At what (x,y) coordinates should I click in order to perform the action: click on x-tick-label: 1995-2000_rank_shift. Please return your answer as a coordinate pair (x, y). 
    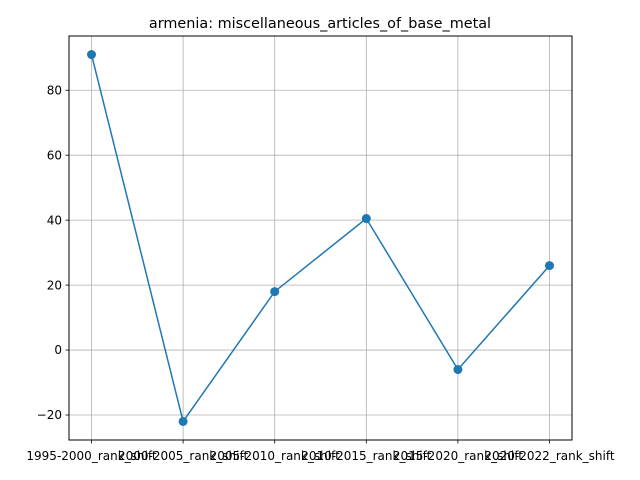
    Looking at the image, I should click on (91, 456).